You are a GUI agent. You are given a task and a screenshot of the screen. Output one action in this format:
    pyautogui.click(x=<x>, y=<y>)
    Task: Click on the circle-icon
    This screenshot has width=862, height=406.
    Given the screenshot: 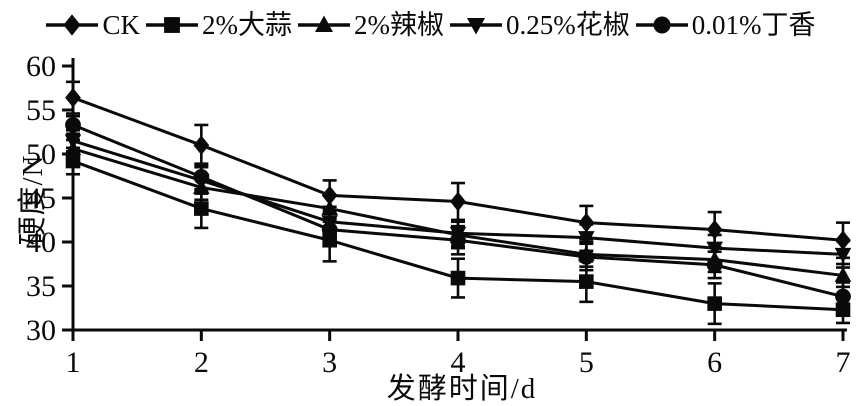 What is the action you would take?
    pyautogui.click(x=661, y=25)
    